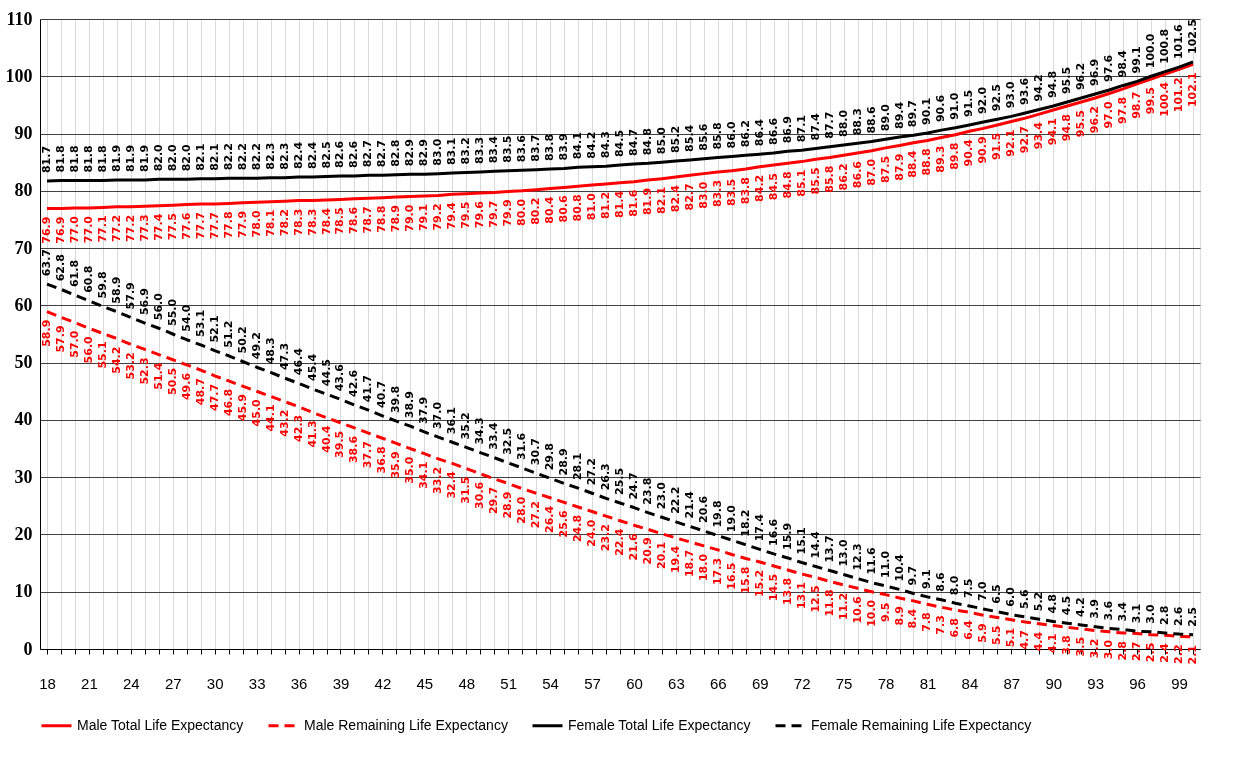  What do you see at coordinates (116, 360) in the screenshot?
I see `data-label: 54.2` at bounding box center [116, 360].